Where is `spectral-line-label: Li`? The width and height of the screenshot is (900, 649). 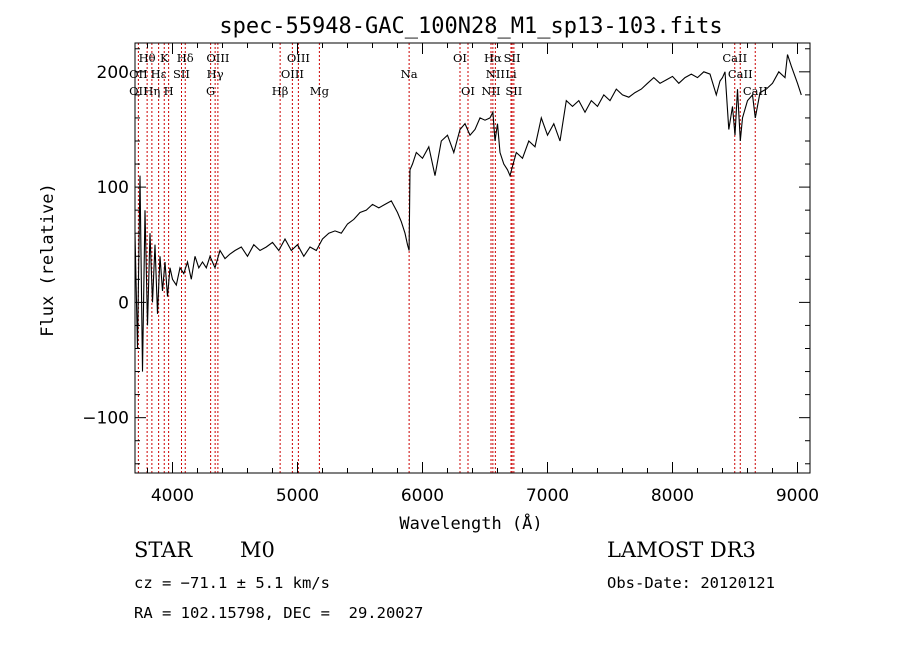 spectral-line-label: Li is located at coordinates (511, 74).